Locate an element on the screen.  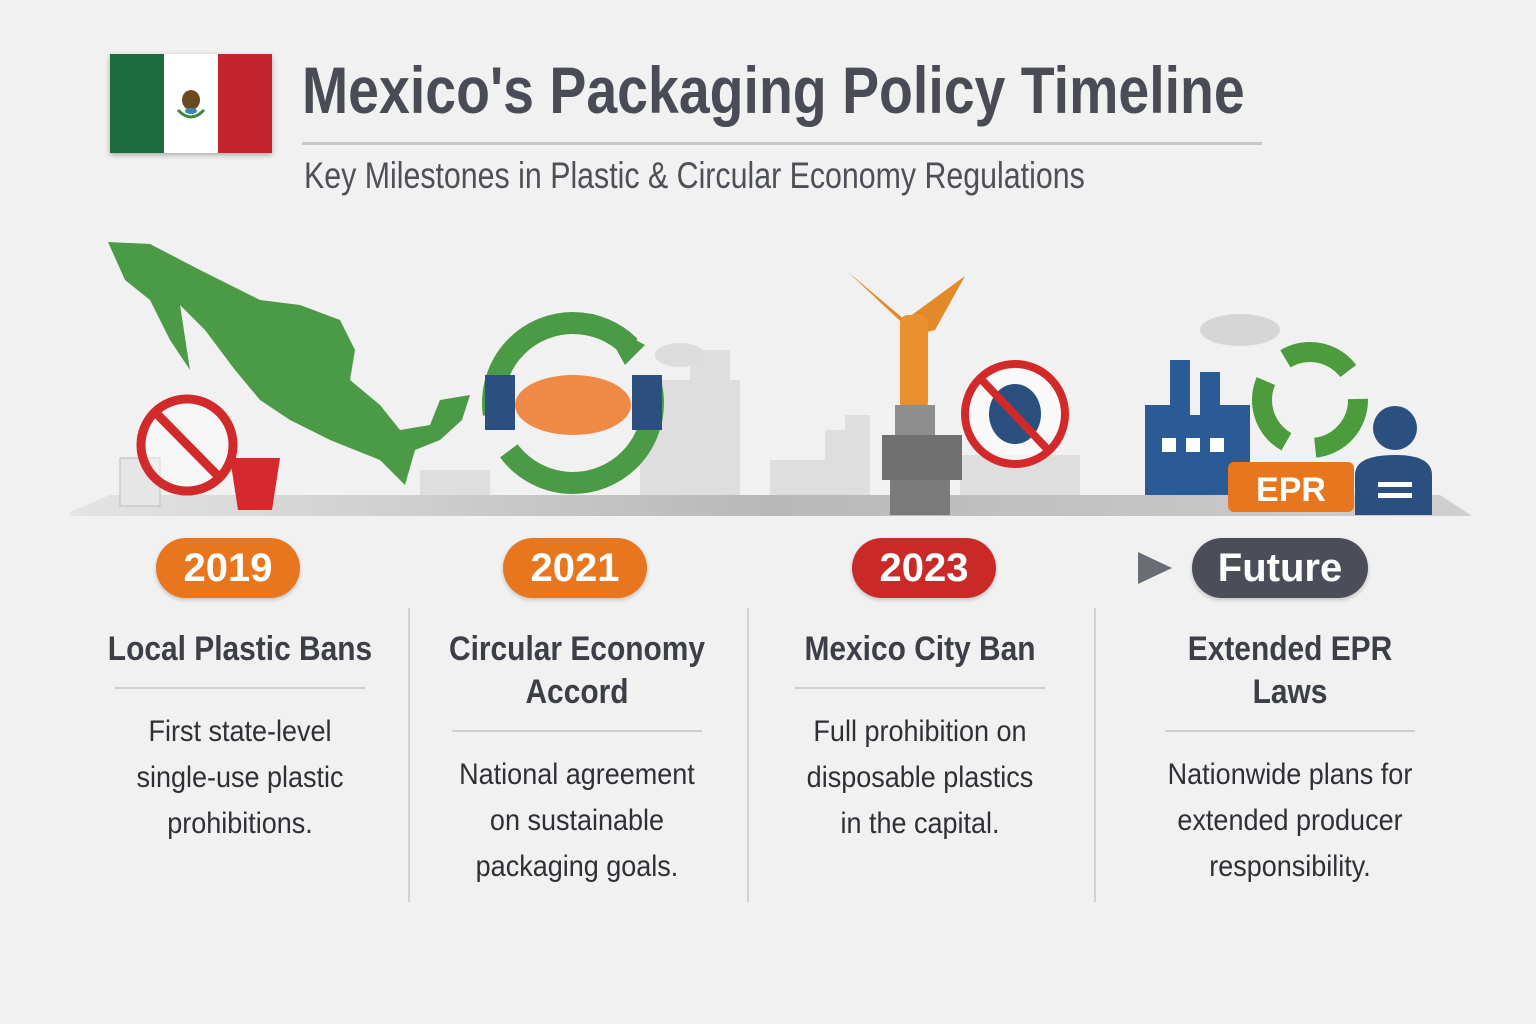
milestone-description-line: prohibitions. is located at coordinates (240, 823).